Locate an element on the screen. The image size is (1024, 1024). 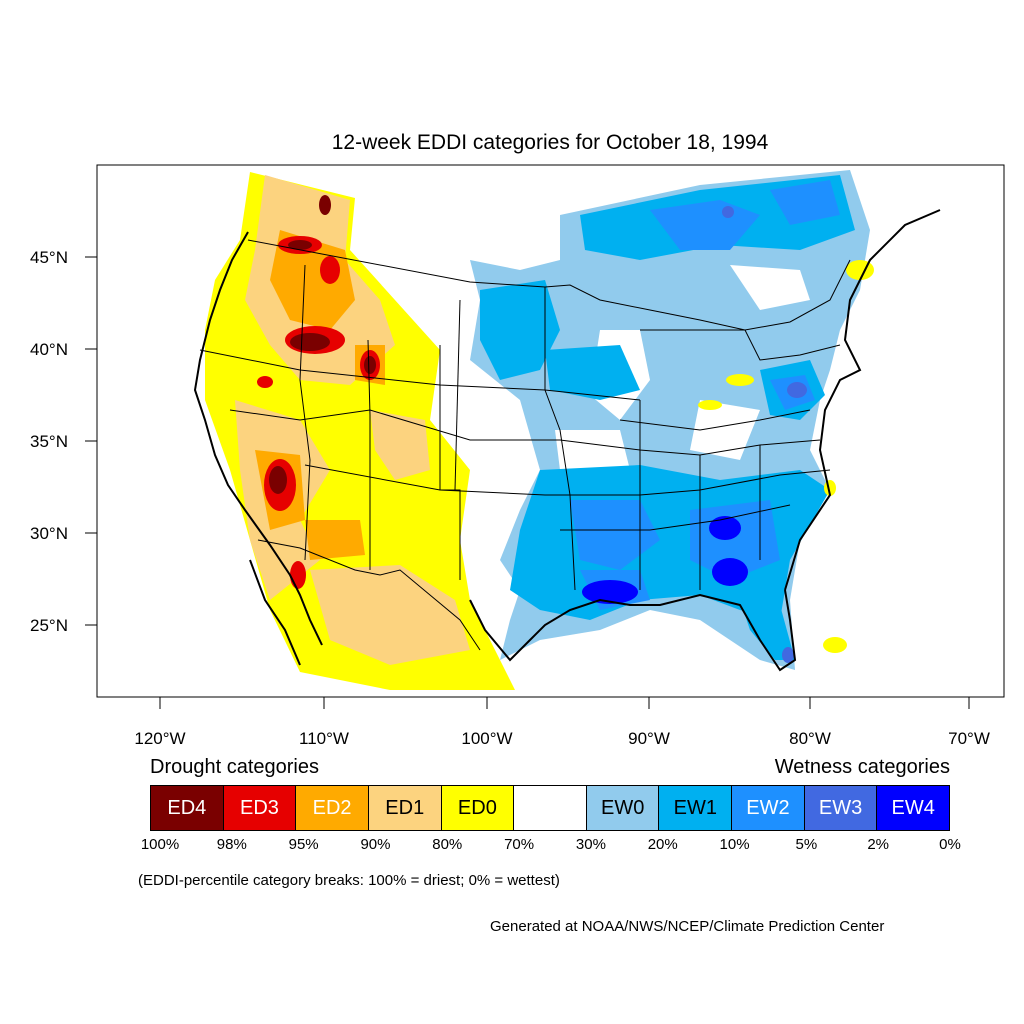
percentile-break-label: 2% is located at coordinates (878, 844).